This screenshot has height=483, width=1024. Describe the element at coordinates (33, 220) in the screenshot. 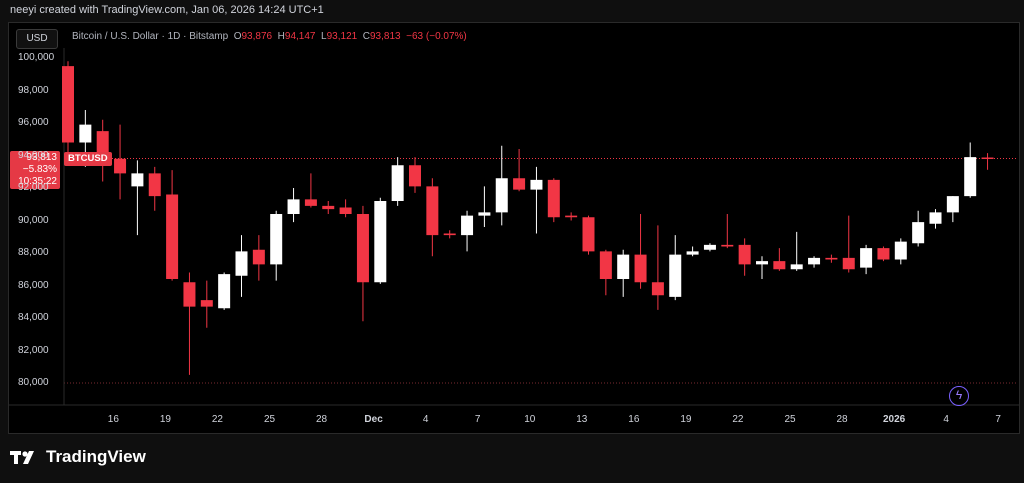

I see `y-tick-label: 90,000` at that location.